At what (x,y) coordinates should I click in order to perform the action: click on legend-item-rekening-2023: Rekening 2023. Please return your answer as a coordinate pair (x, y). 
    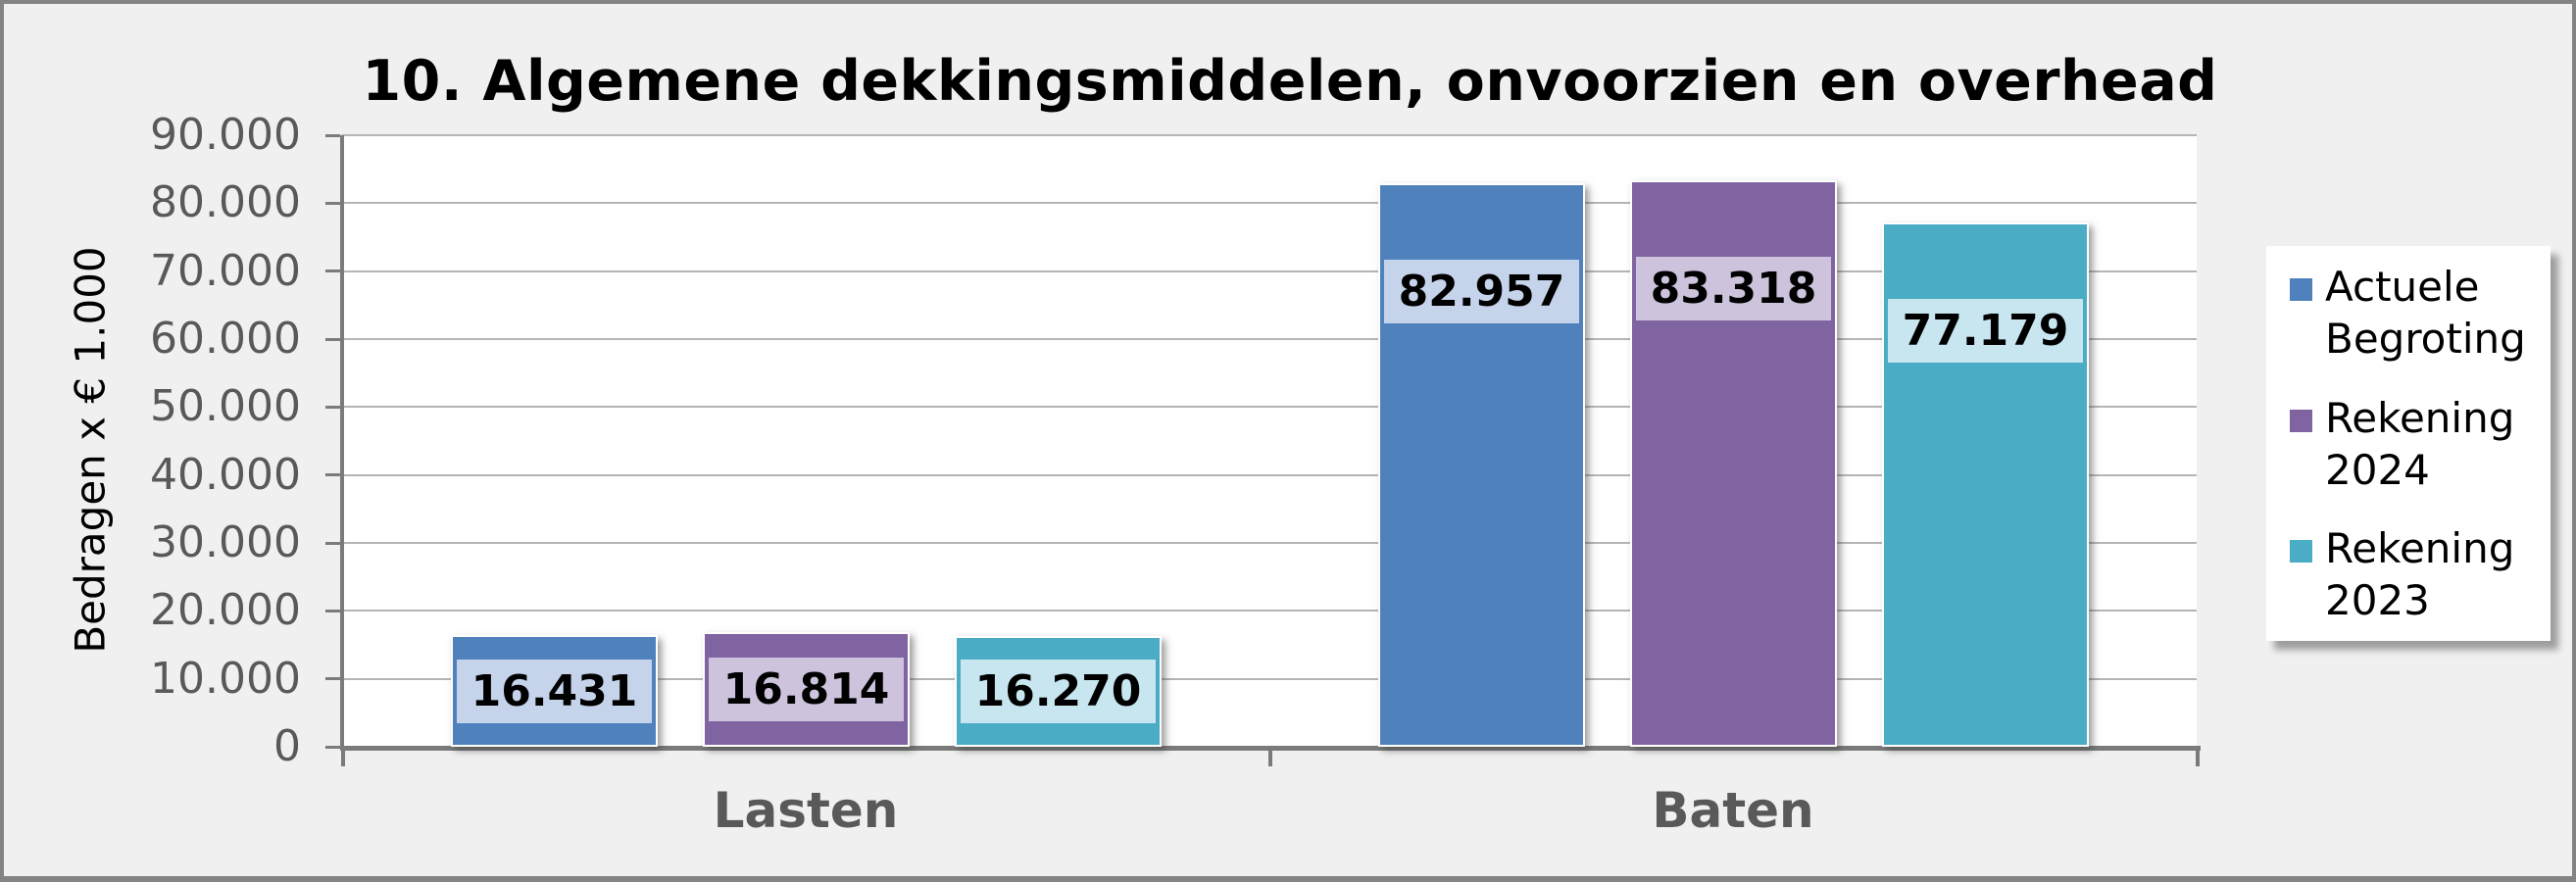
    Looking at the image, I should click on (2402, 574).